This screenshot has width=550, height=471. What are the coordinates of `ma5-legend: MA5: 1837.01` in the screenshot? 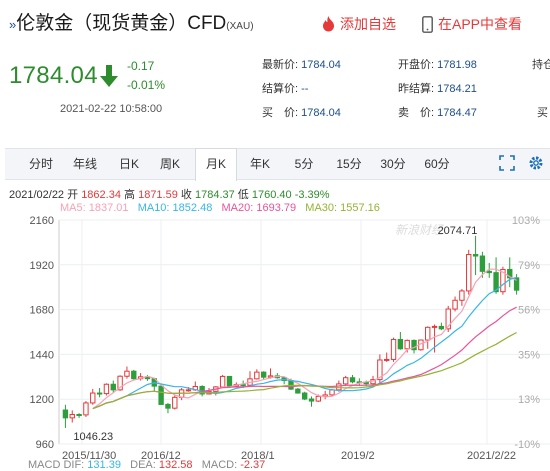 It's located at (94, 208).